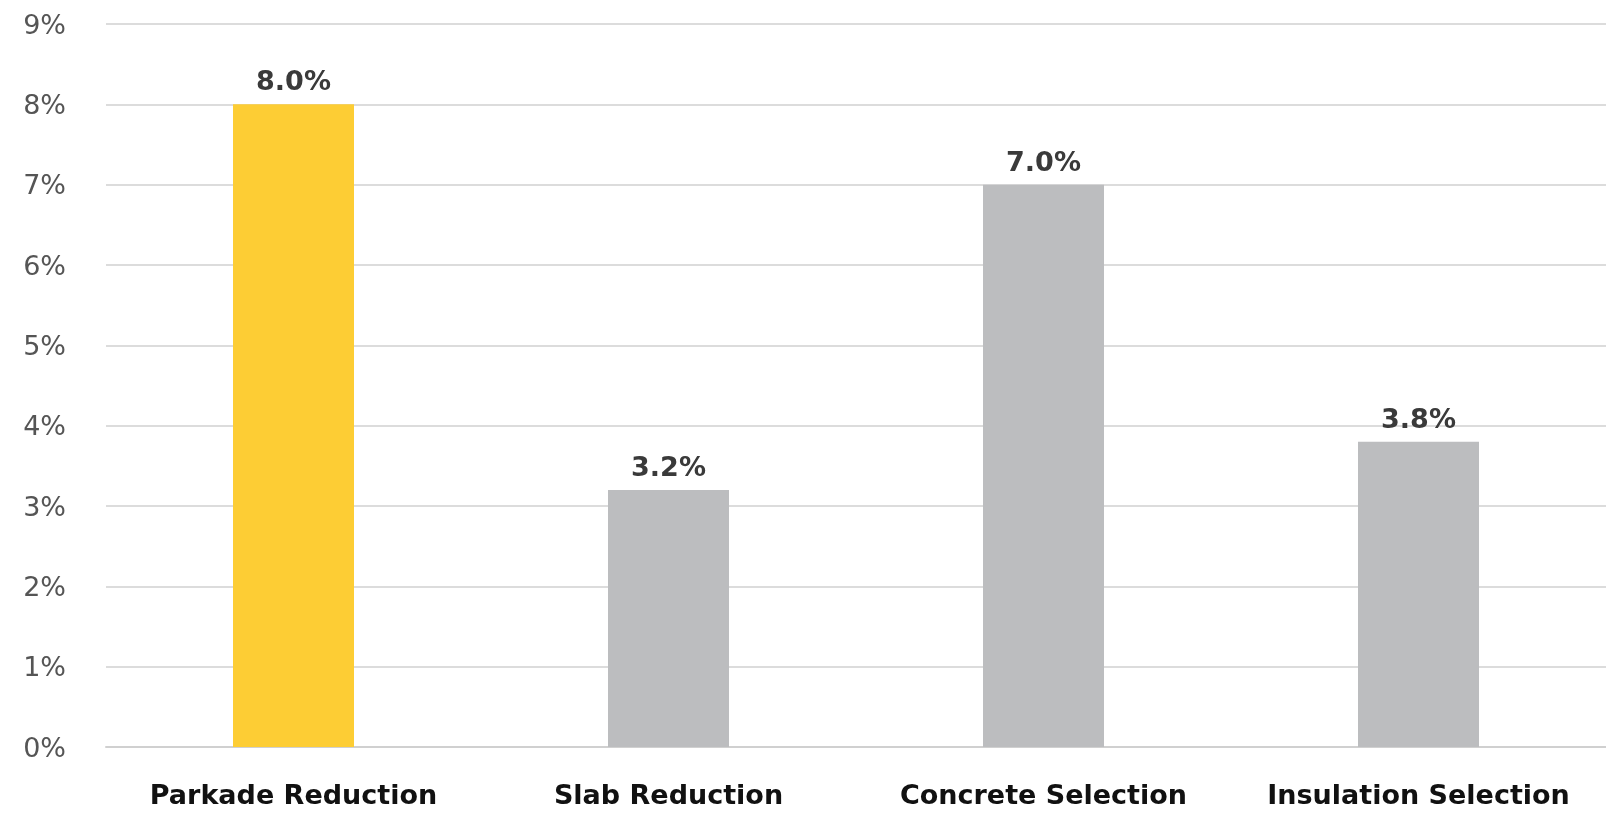 Image resolution: width=1606 pixels, height=816 pixels. What do you see at coordinates (44, 747) in the screenshot?
I see `y-tick-label: 0%` at bounding box center [44, 747].